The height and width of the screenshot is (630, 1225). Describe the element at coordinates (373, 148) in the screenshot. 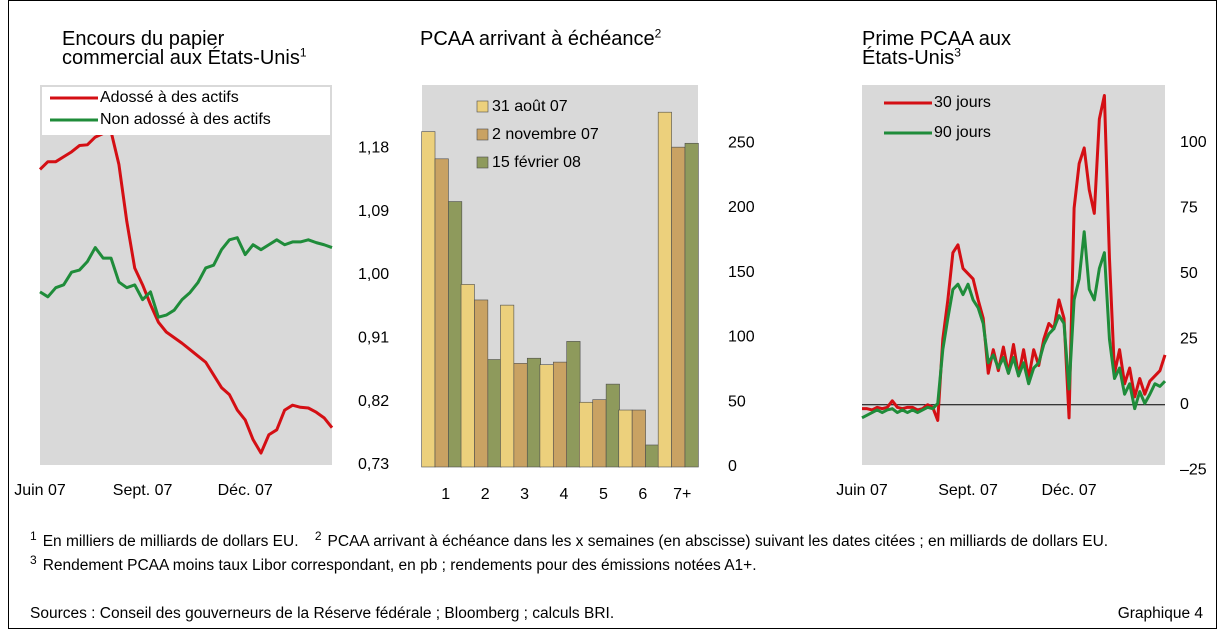

I see `y-tick-label: 1,18` at that location.